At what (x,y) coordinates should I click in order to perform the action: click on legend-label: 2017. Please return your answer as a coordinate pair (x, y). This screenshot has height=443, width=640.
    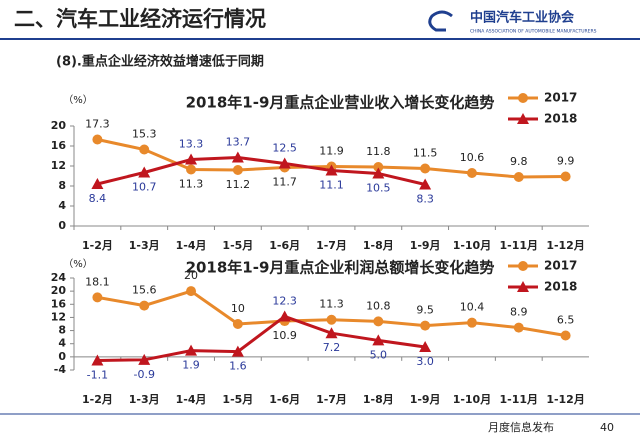
    Looking at the image, I should click on (560, 98).